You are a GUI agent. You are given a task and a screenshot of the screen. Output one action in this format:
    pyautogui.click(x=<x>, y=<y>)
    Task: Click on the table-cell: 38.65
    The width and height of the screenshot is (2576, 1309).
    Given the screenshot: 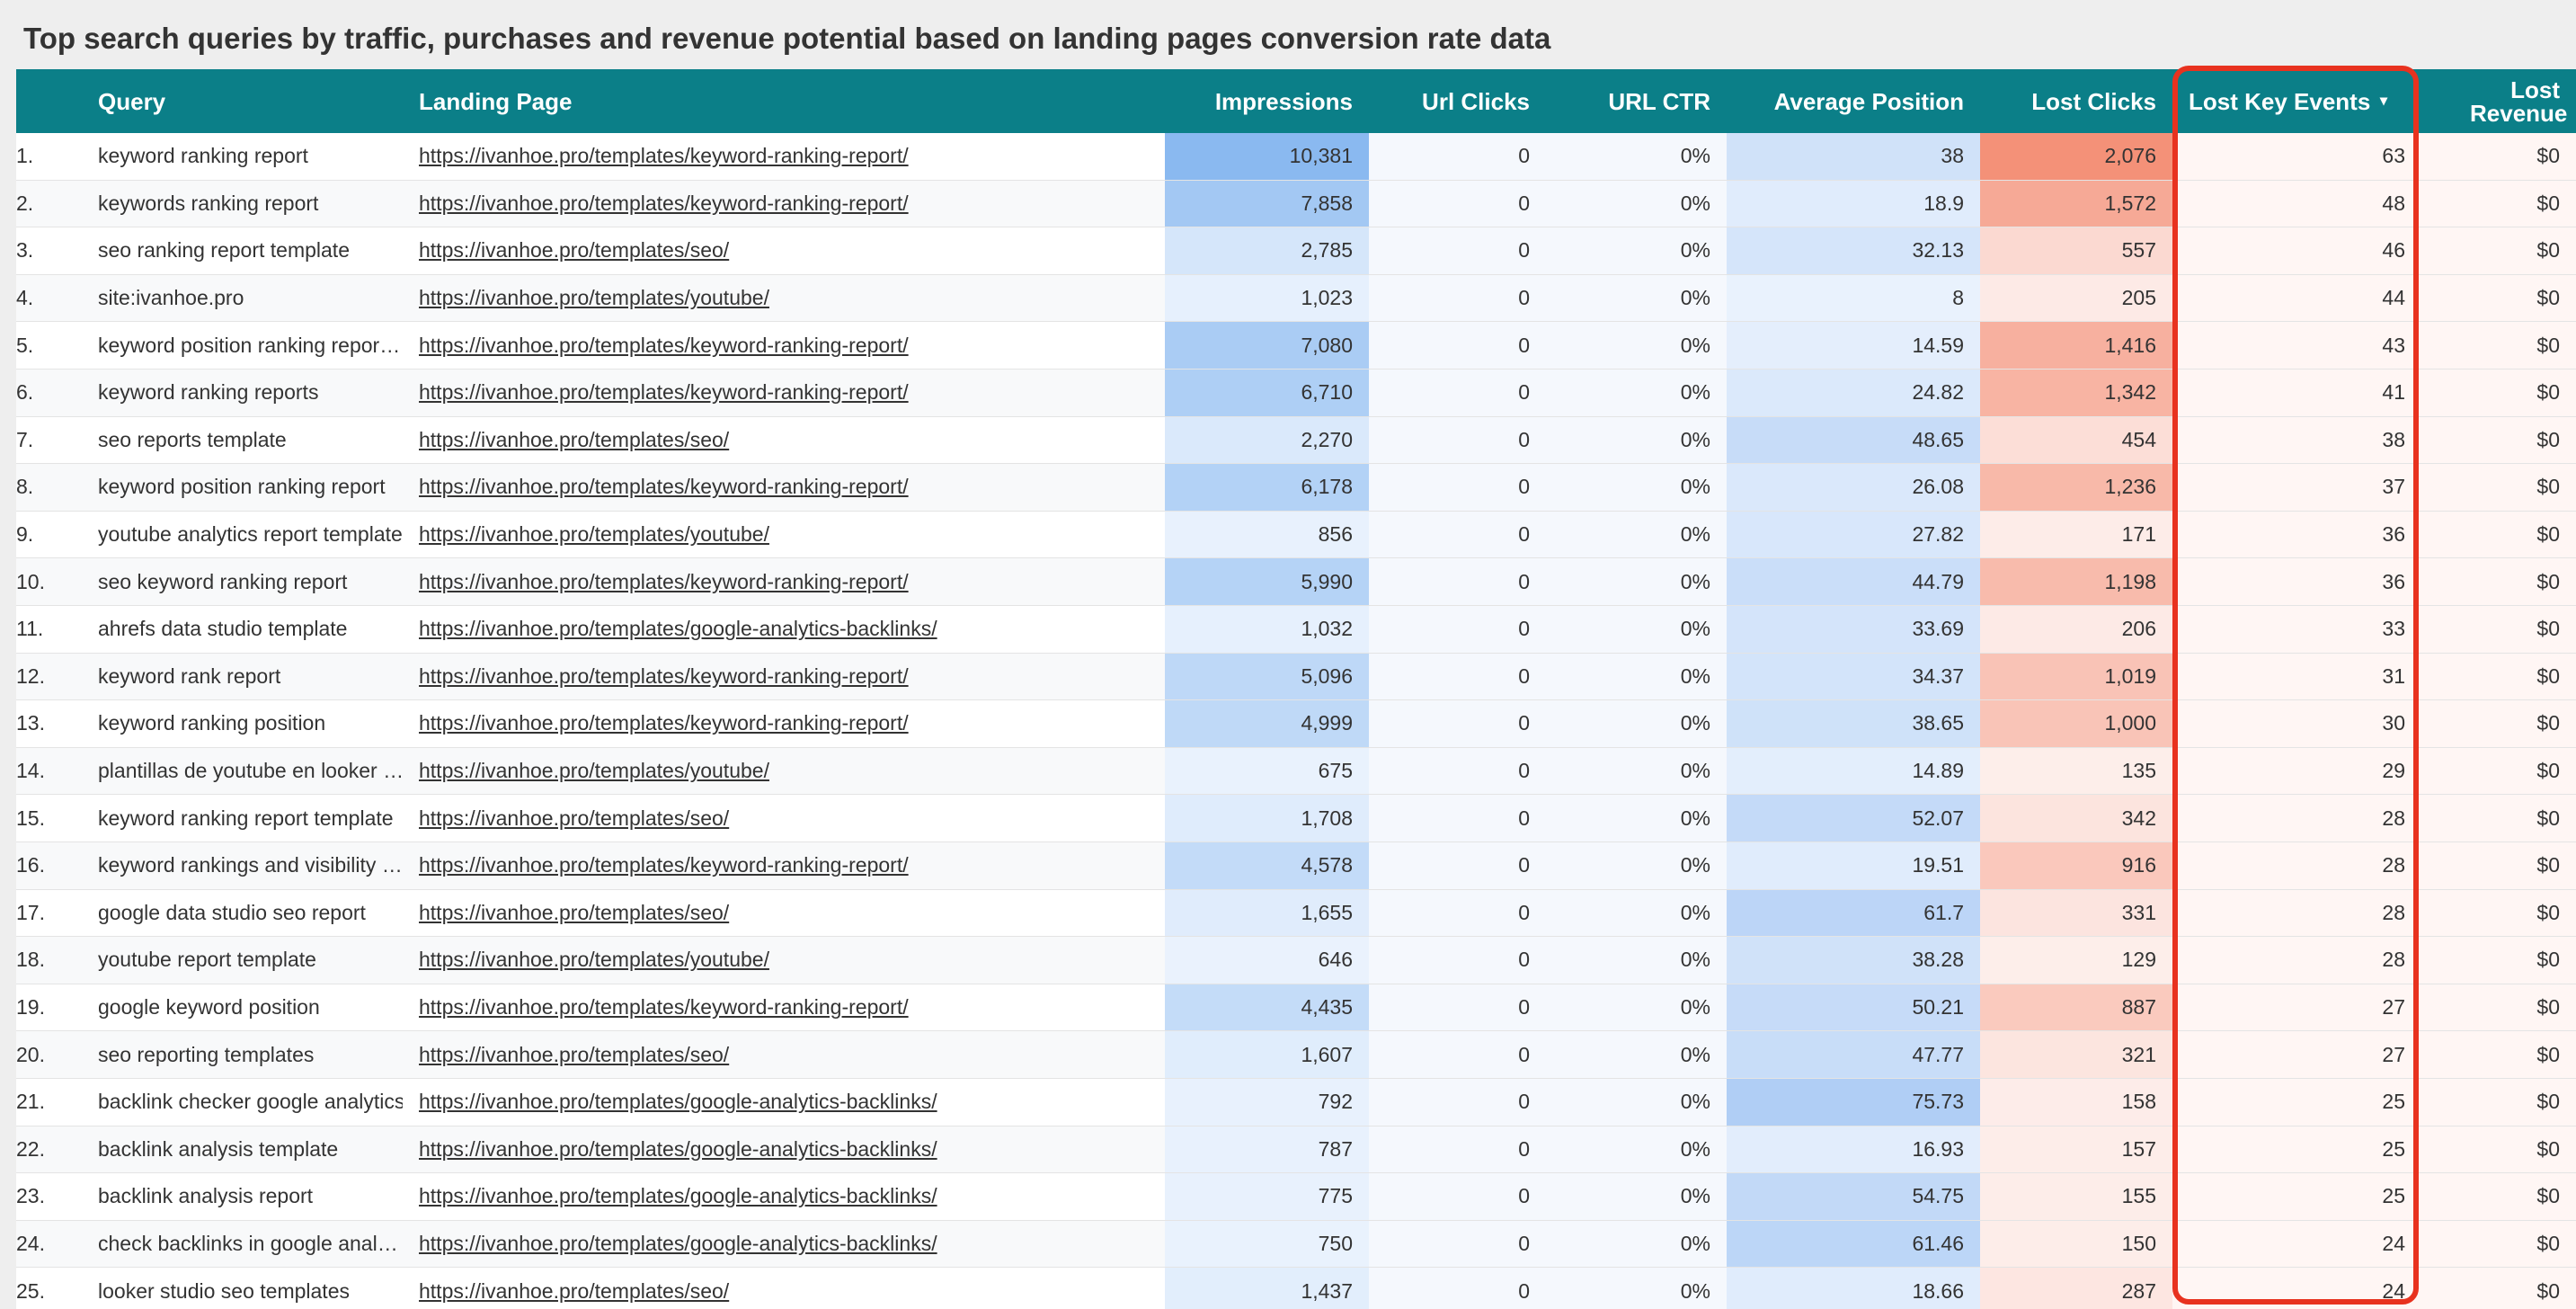 What is the action you would take?
    pyautogui.click(x=1854, y=723)
    